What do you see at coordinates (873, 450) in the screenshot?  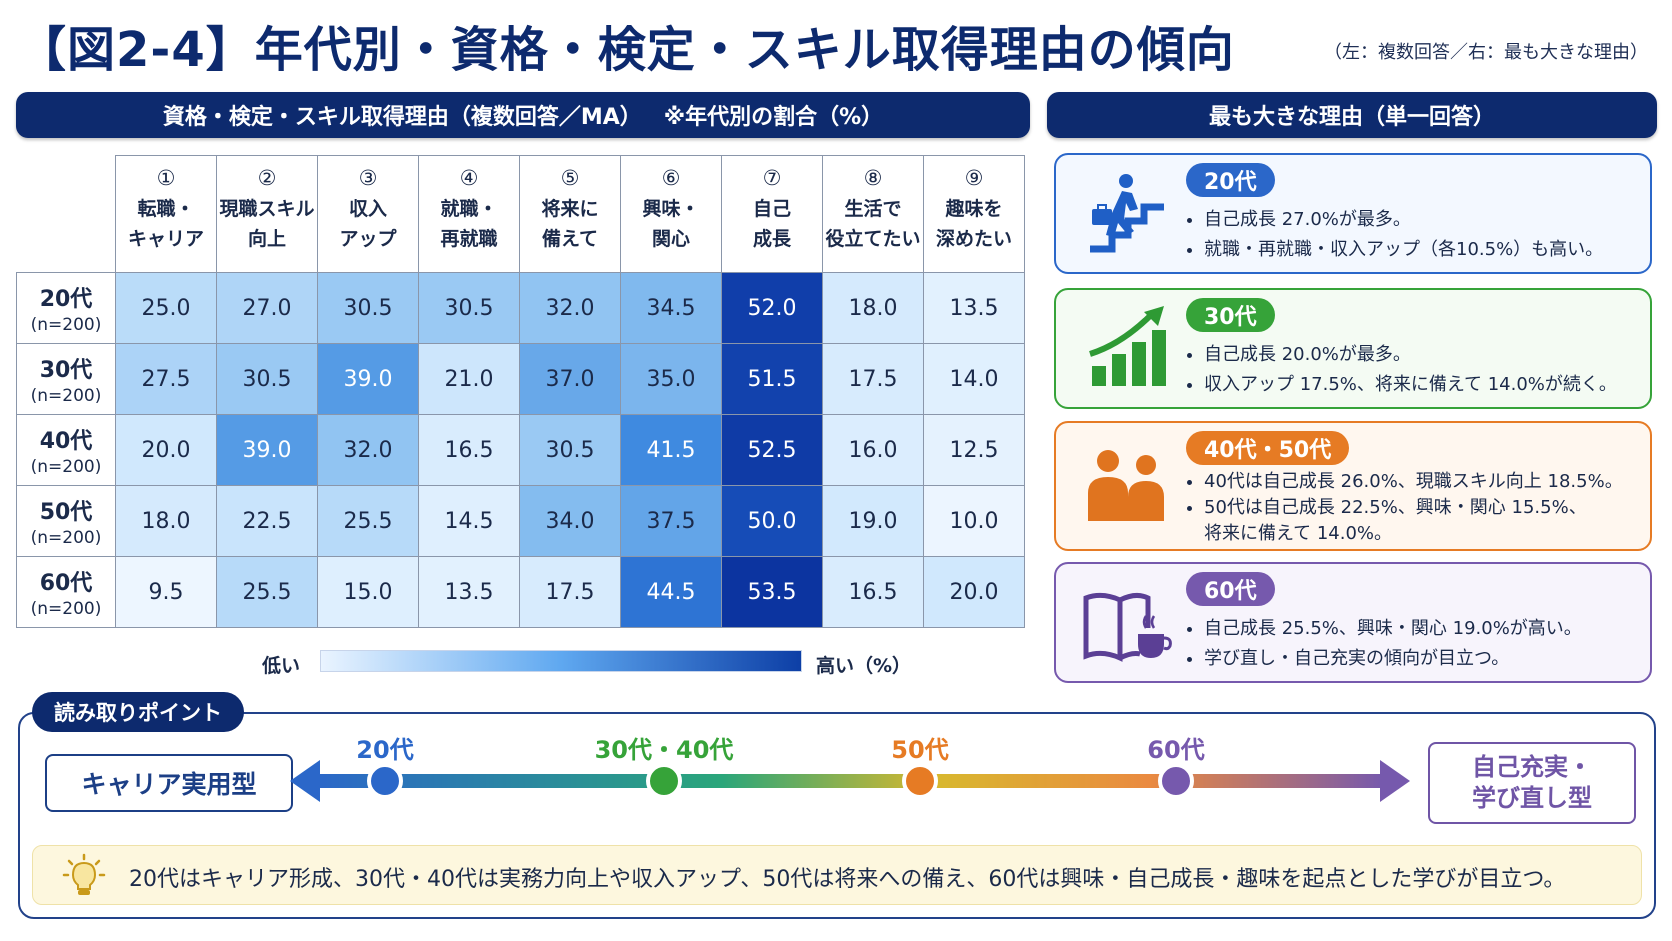 I see `heat-cell: 16.0` at bounding box center [873, 450].